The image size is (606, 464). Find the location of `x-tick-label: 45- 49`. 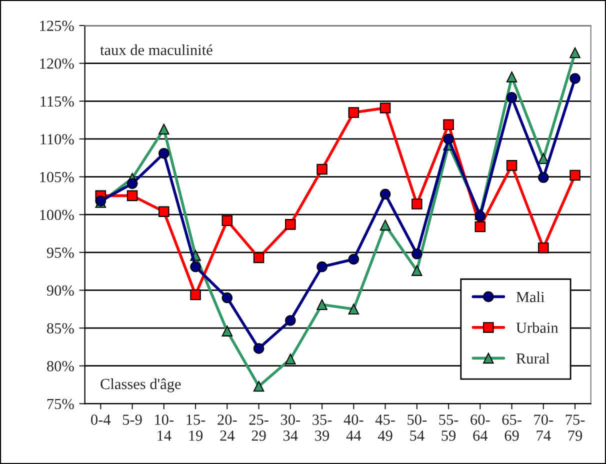

x-tick-label: 45- 49 is located at coordinates (385, 427).